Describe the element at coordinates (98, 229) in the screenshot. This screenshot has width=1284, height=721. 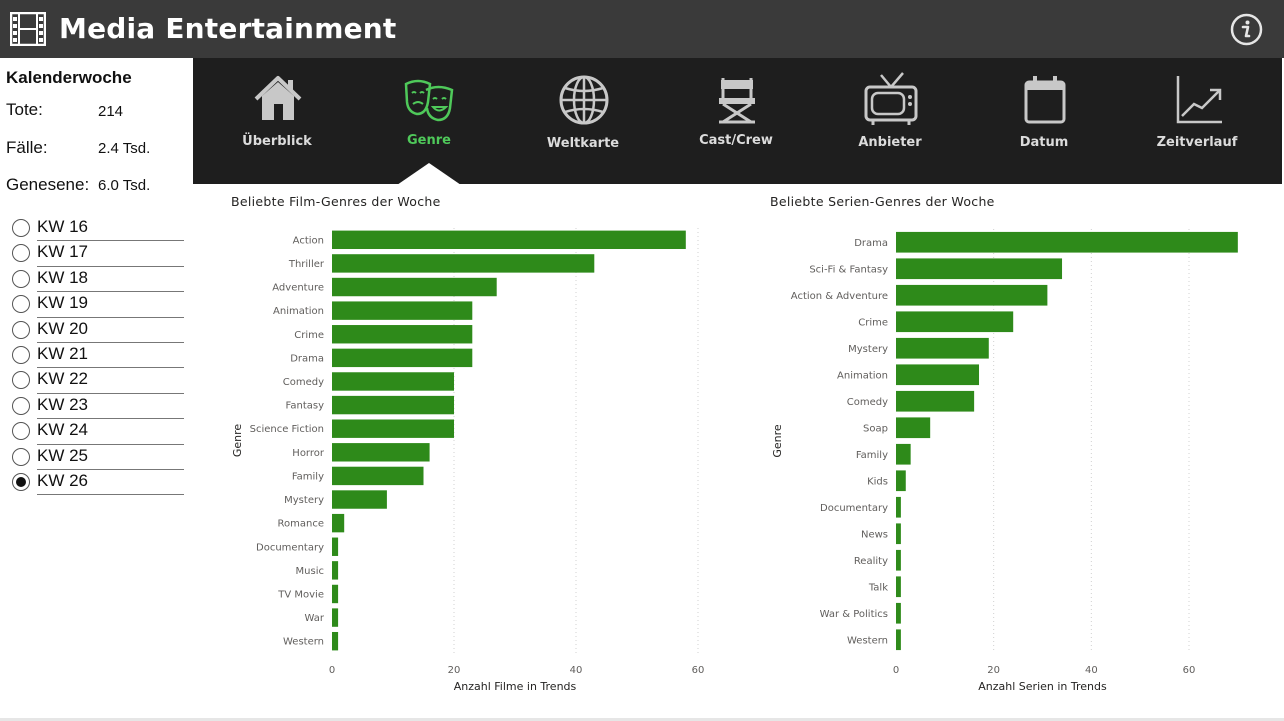
I see `week-option: KW 16` at that location.